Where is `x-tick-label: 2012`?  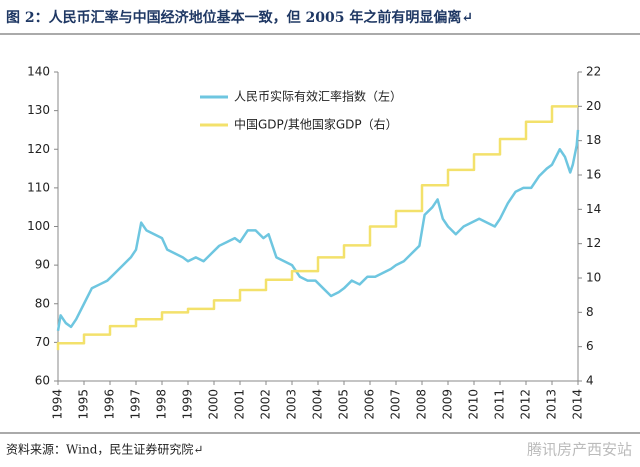
x-tick-label: 2012 is located at coordinates (526, 404).